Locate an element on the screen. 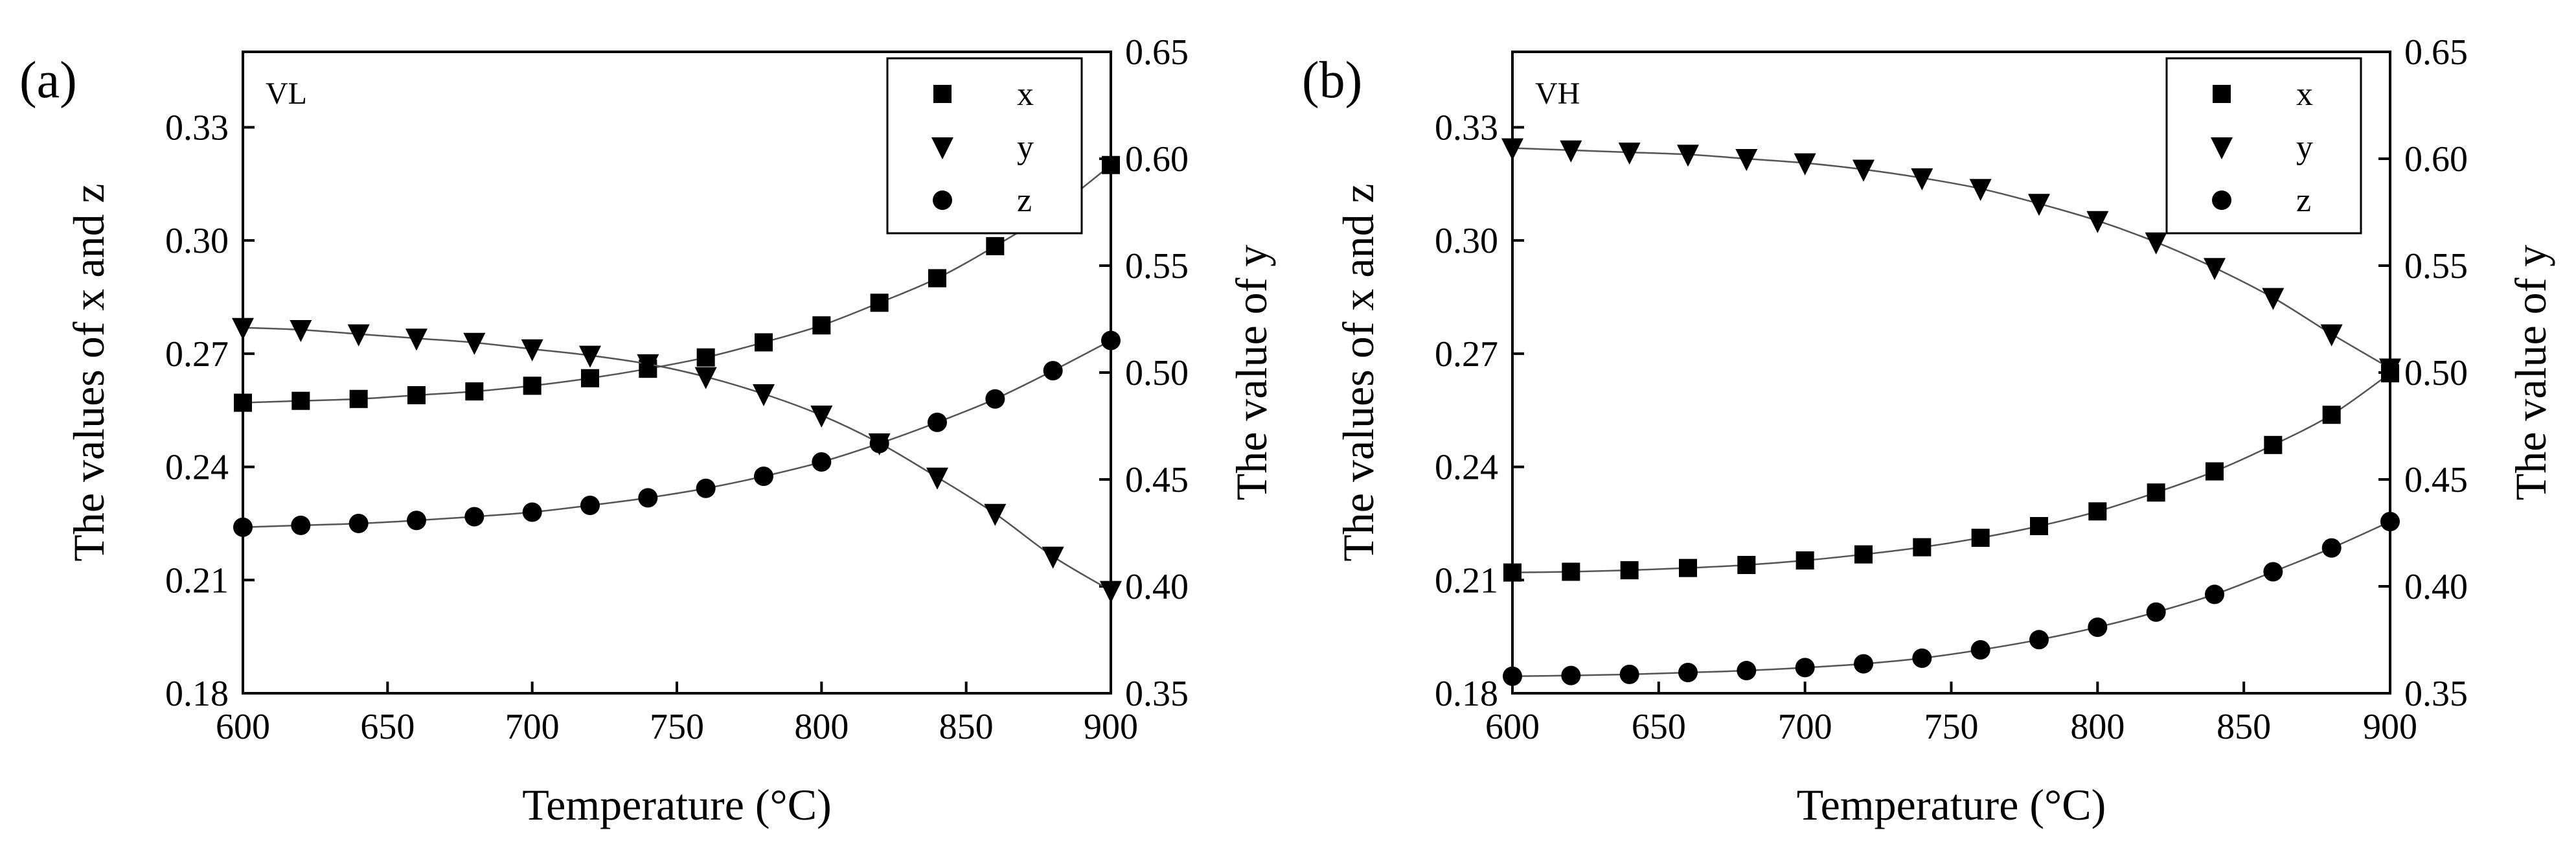  y-left-tick-label: 0.30 is located at coordinates (1467, 241).